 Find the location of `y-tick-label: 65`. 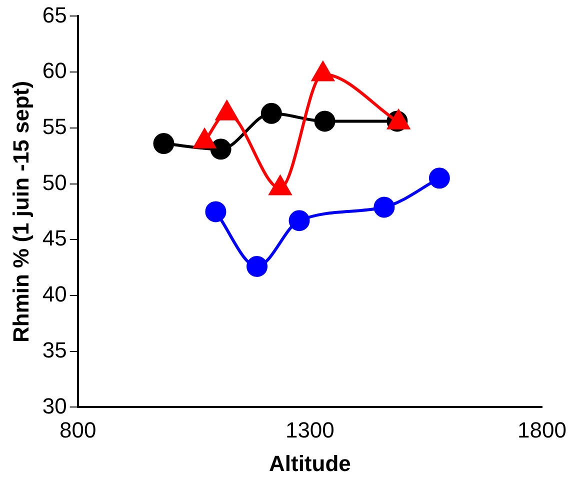

y-tick-label: 65 is located at coordinates (54, 15).